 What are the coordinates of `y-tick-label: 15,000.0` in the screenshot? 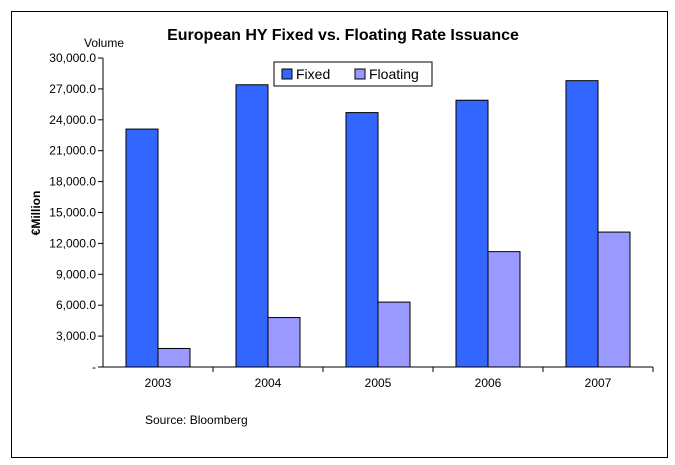 It's located at (72, 213).